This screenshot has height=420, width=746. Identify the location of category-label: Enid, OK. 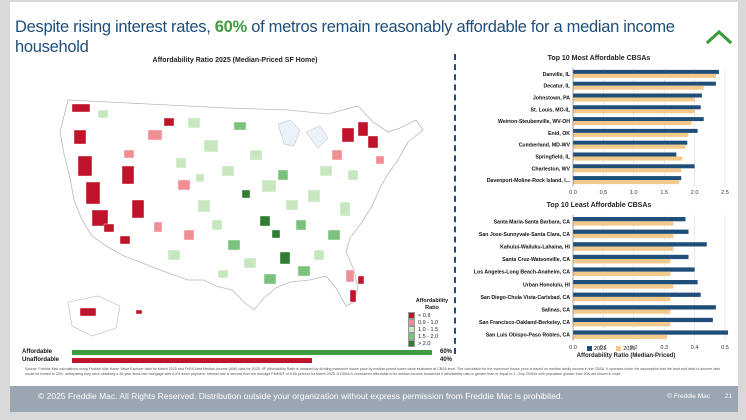
(559, 134).